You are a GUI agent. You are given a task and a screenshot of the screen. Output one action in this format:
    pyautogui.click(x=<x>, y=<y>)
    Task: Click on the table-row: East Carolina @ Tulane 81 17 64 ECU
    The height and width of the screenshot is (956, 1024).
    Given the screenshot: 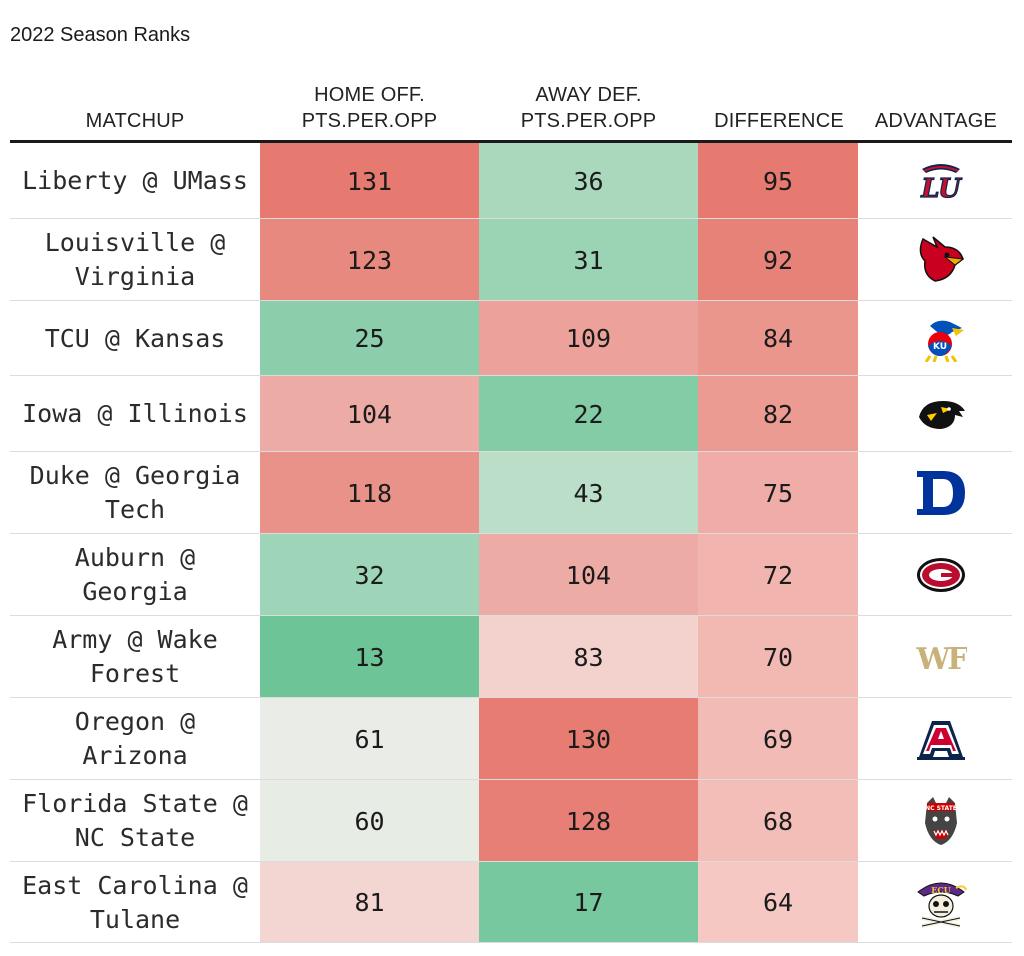 What is the action you would take?
    pyautogui.click(x=511, y=902)
    